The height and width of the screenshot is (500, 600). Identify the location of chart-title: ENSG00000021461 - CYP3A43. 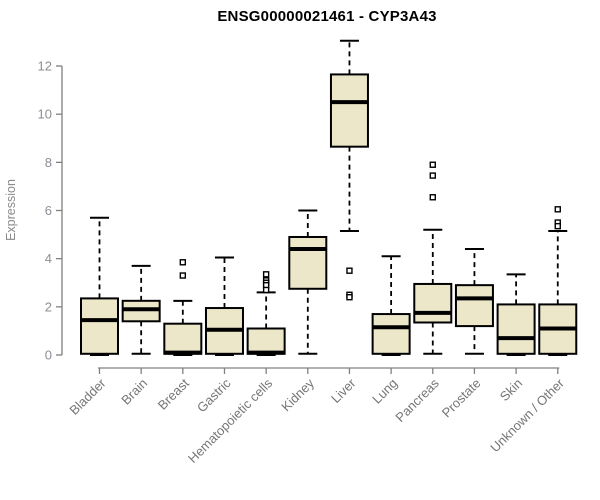
(327, 16).